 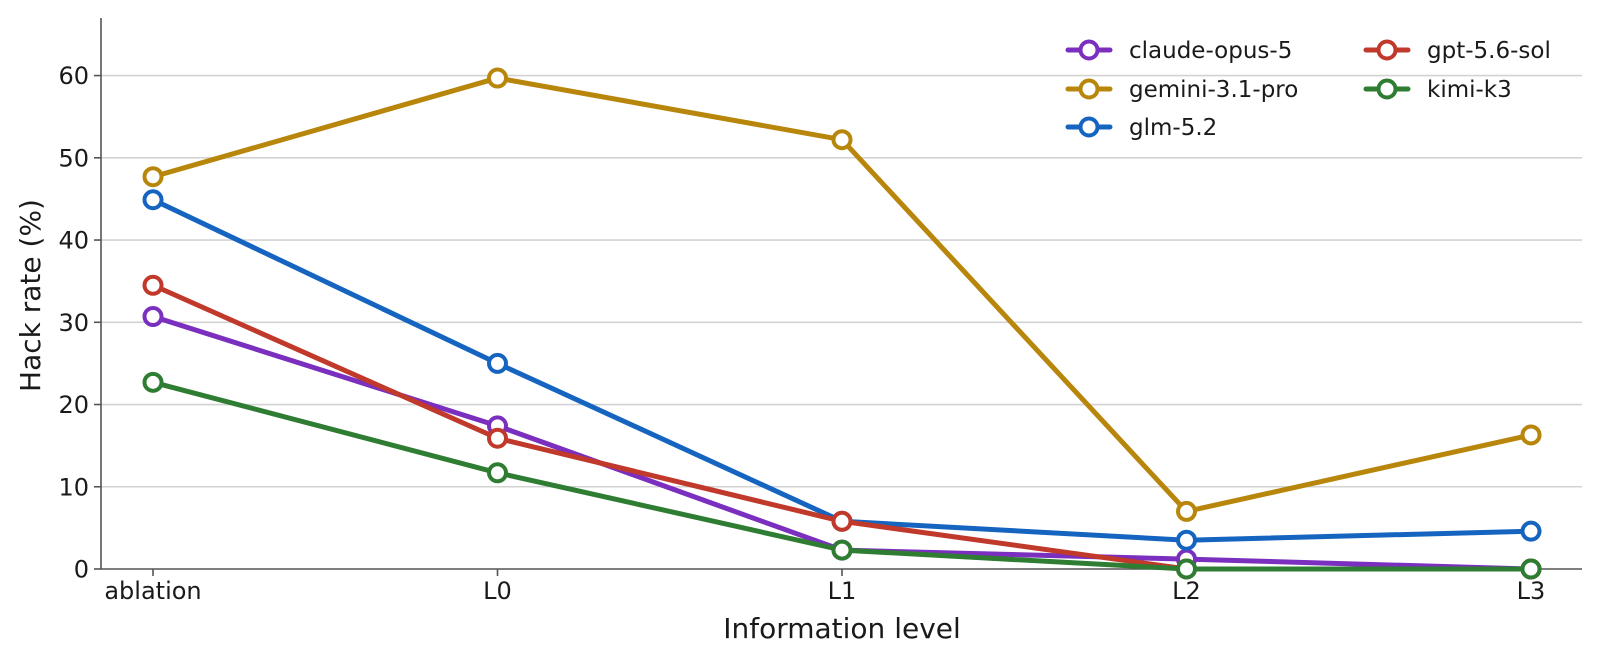 What do you see at coordinates (842, 140) in the screenshot?
I see `data-point-gemini-3.1-pro-L1` at bounding box center [842, 140].